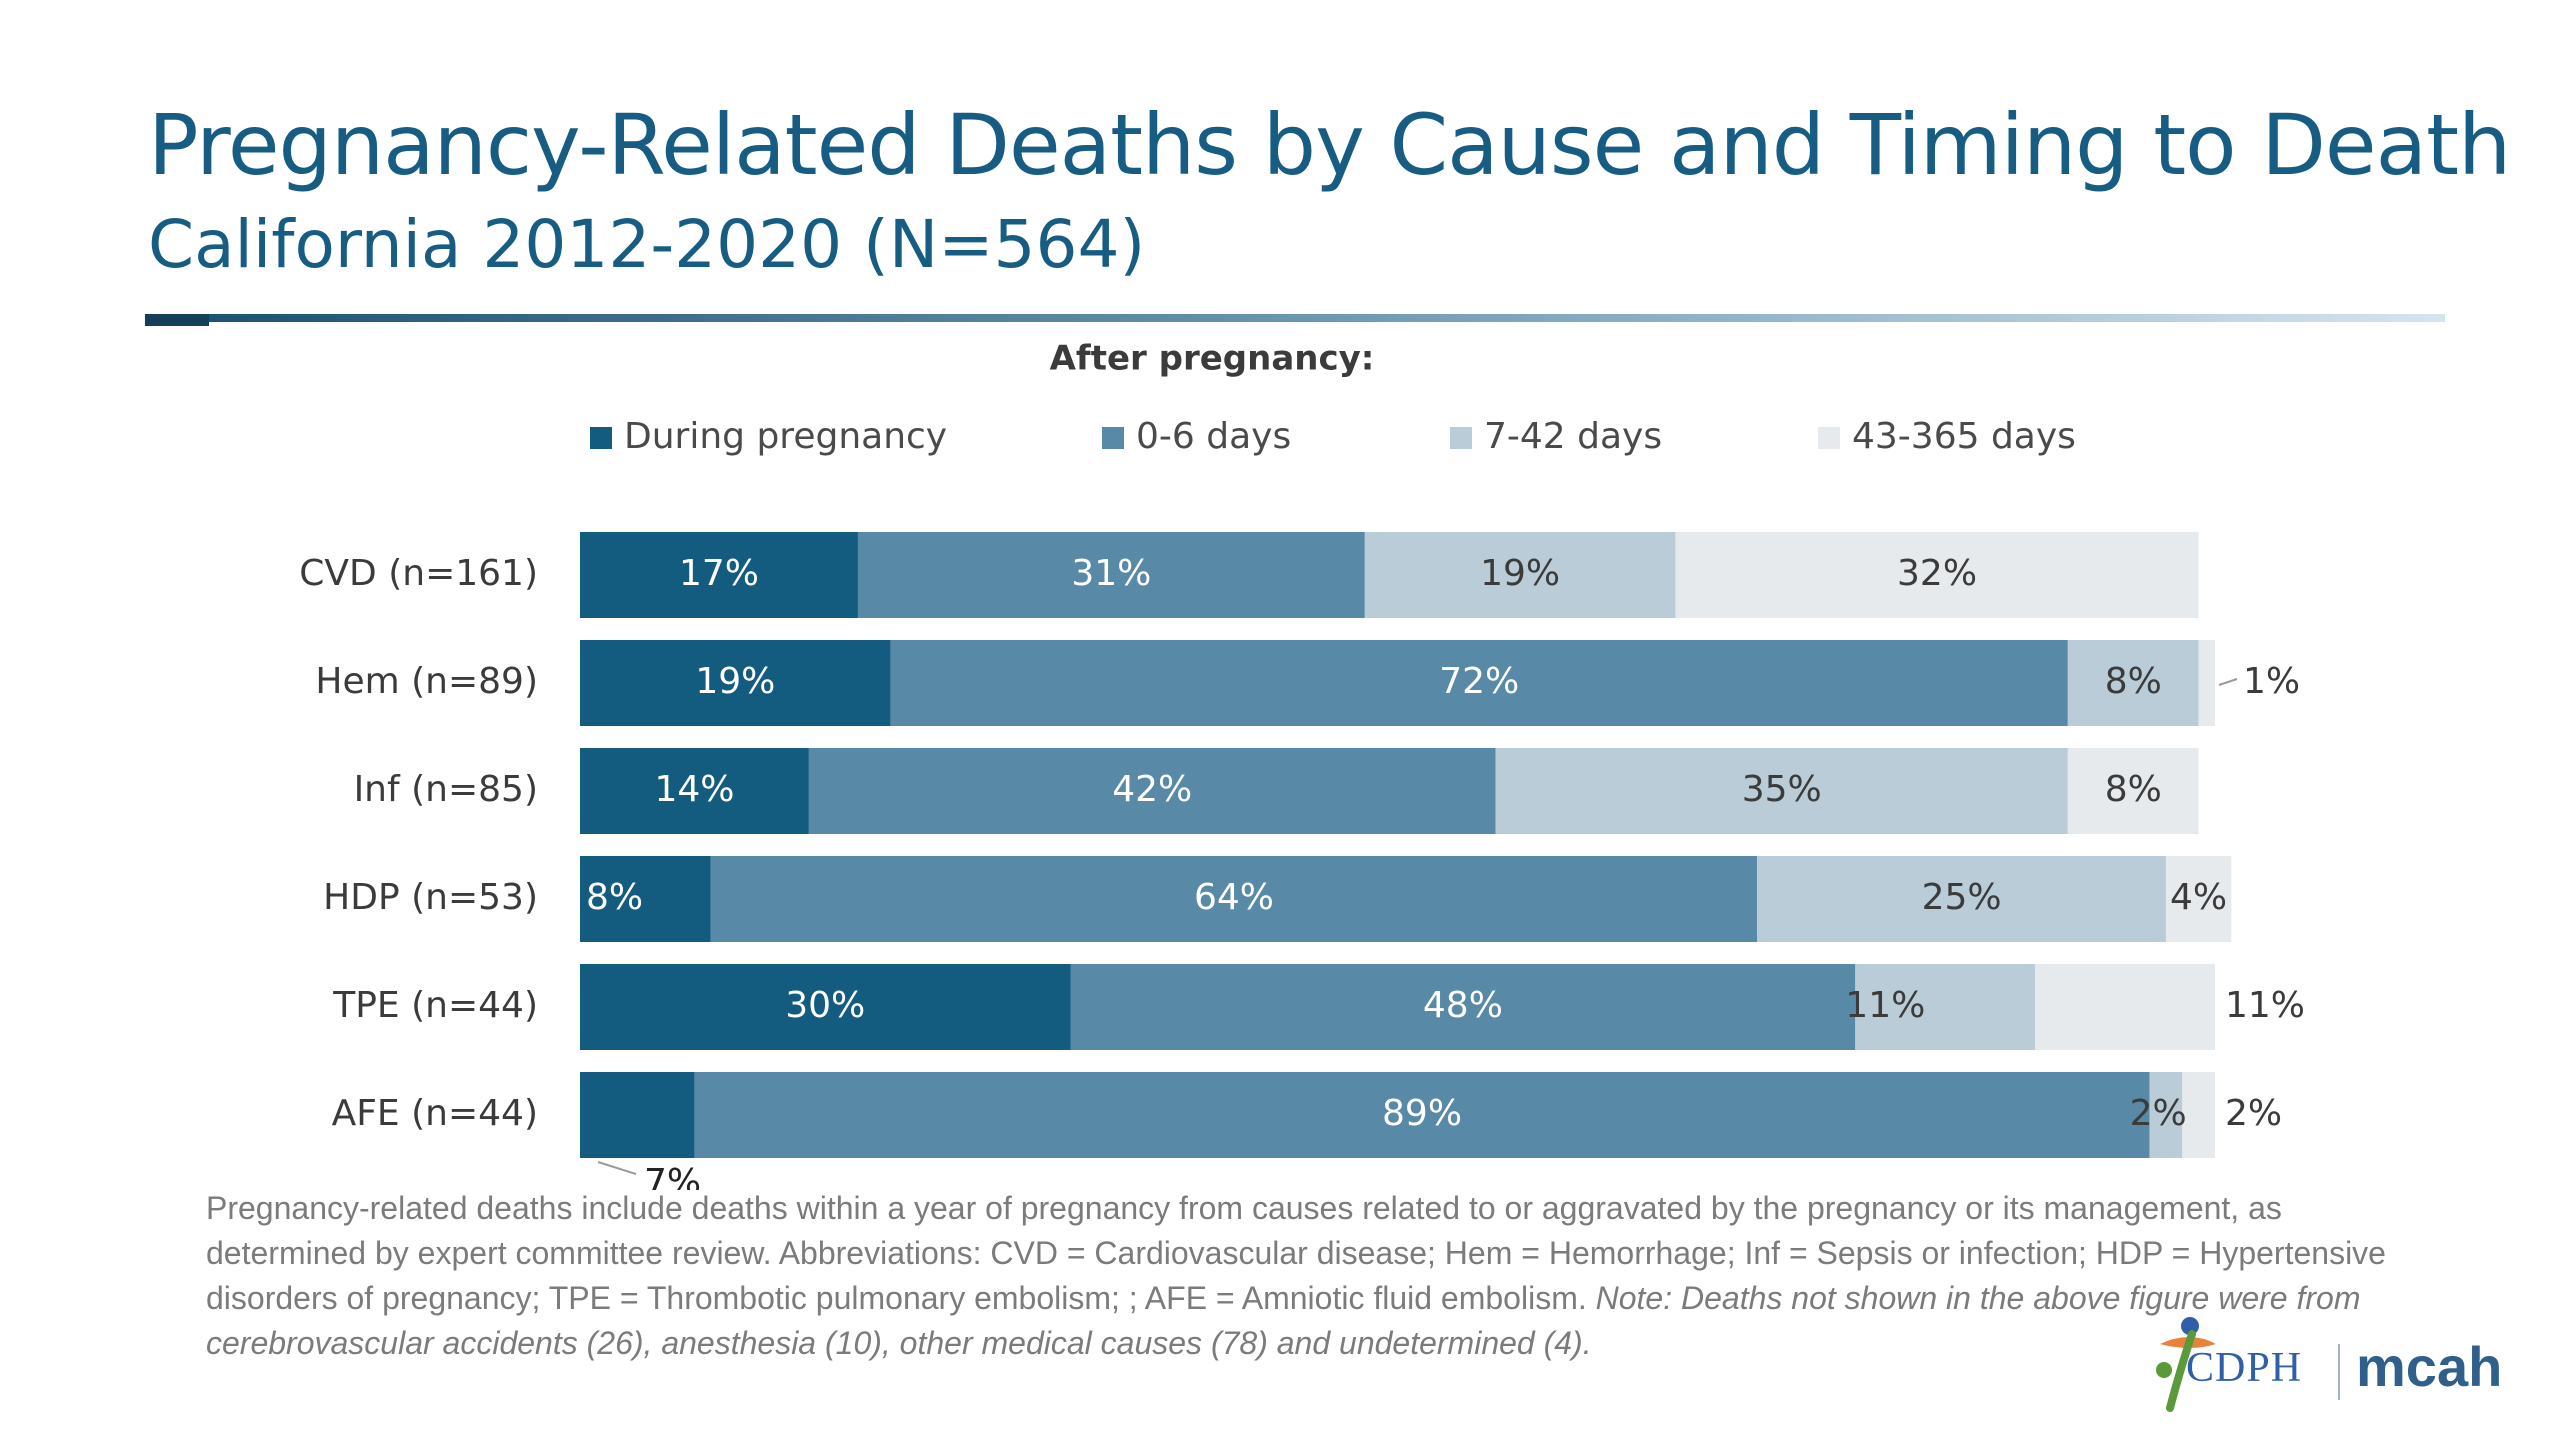 Image resolution: width=2560 pixels, height=1440 pixels. What do you see at coordinates (1885, 1005) in the screenshot?
I see `data-label-4-2: 11%` at bounding box center [1885, 1005].